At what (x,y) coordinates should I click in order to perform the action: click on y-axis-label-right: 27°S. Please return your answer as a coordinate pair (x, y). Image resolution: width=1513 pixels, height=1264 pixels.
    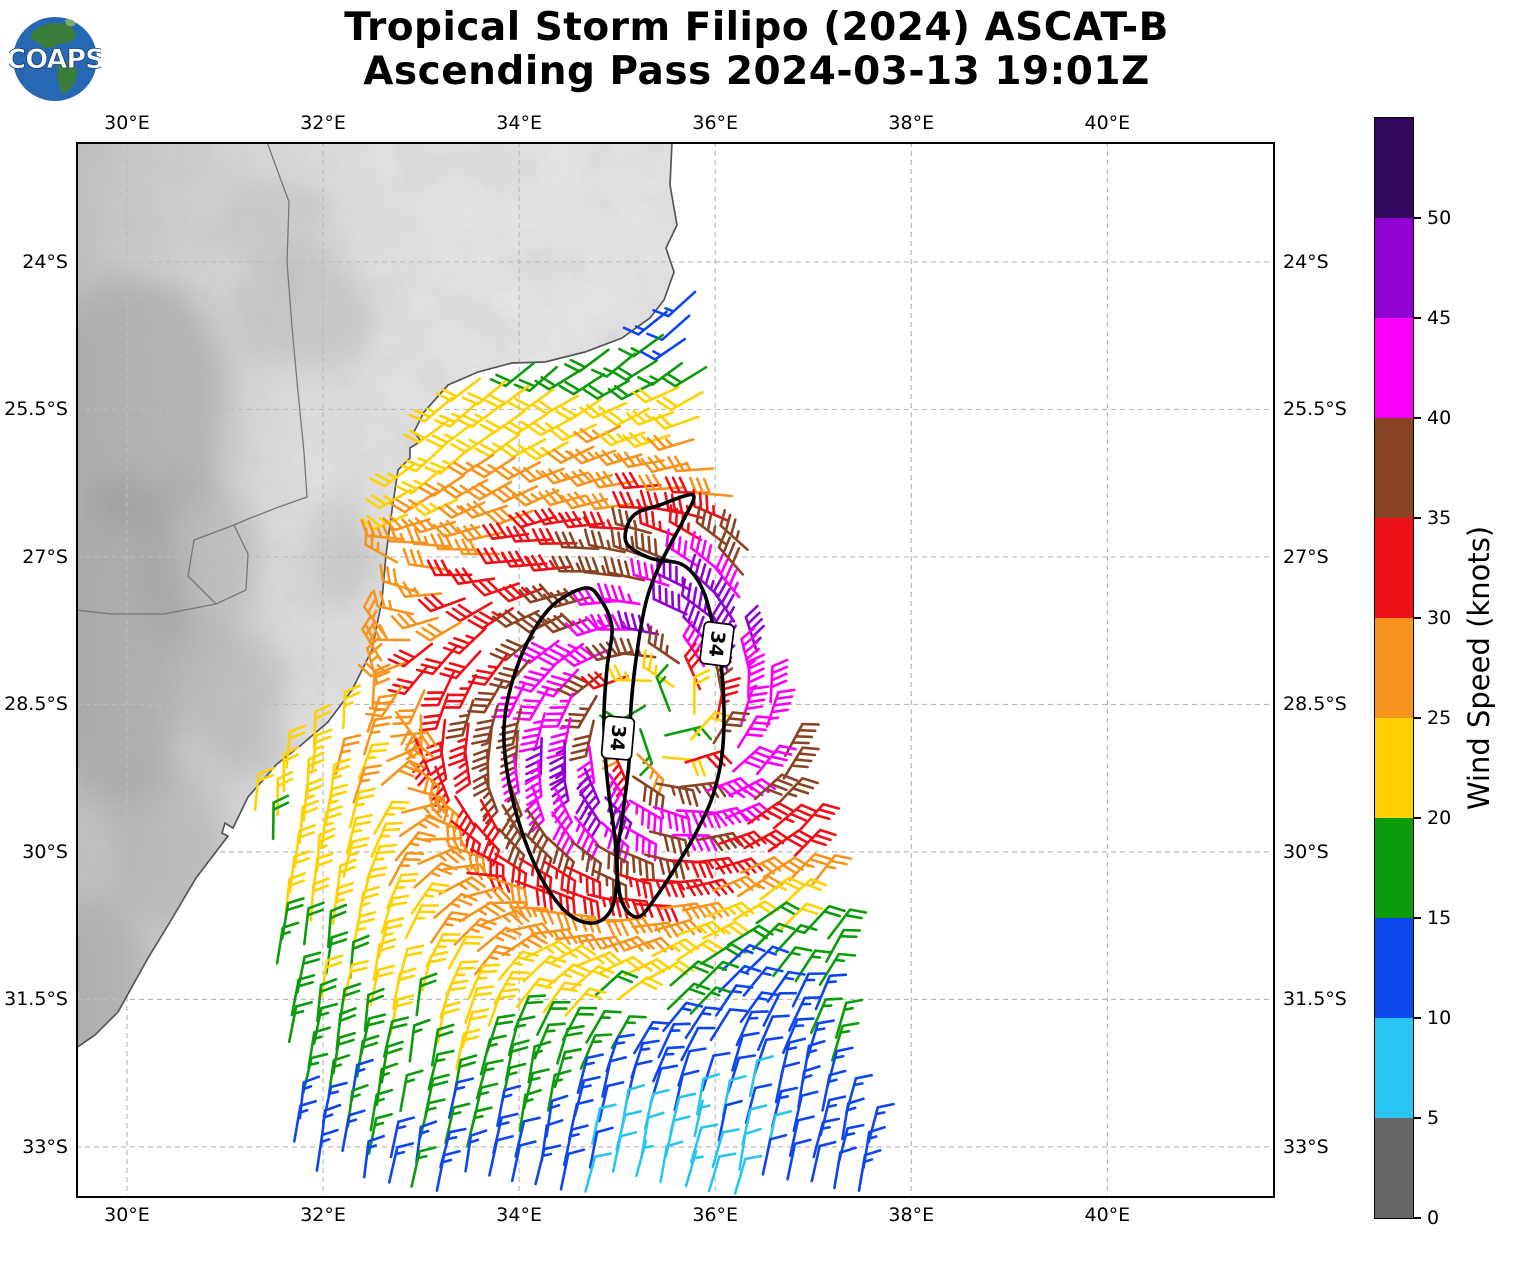
    Looking at the image, I should click on (1306, 556).